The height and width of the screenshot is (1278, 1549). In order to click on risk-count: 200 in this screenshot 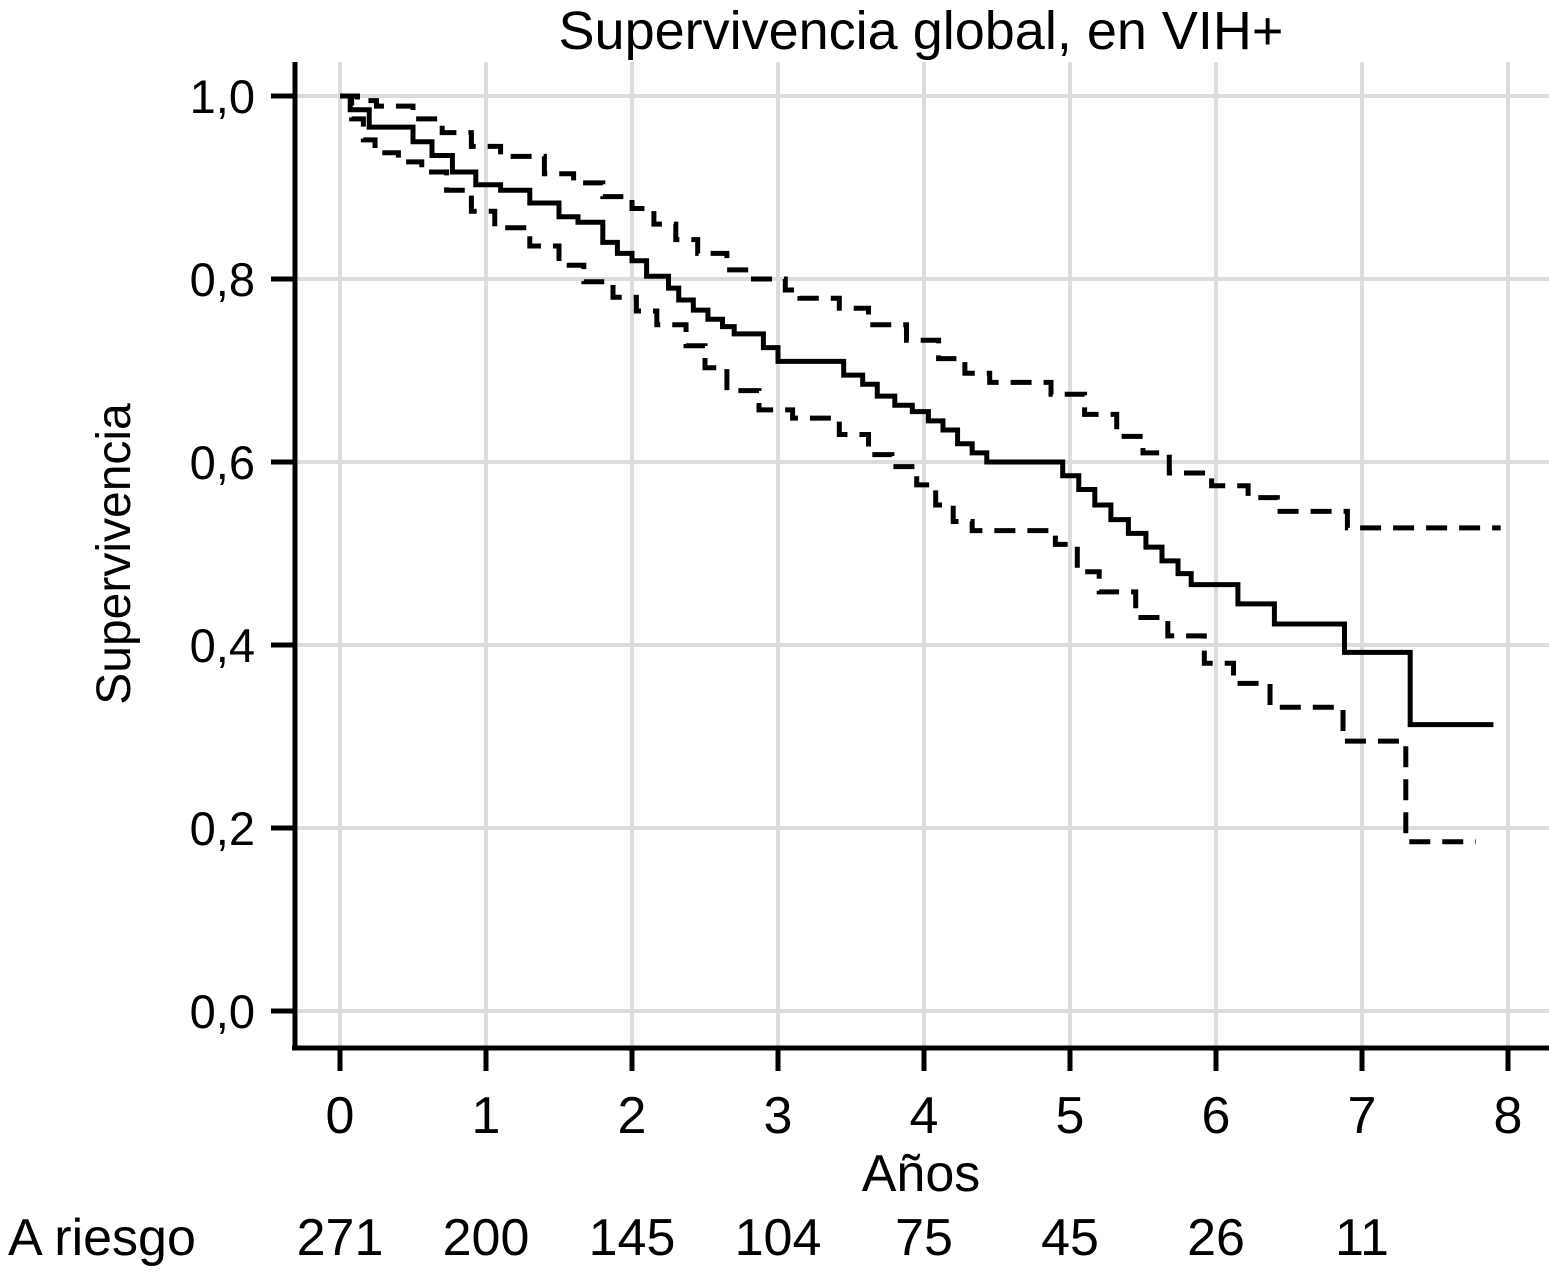, I will do `click(486, 1238)`.